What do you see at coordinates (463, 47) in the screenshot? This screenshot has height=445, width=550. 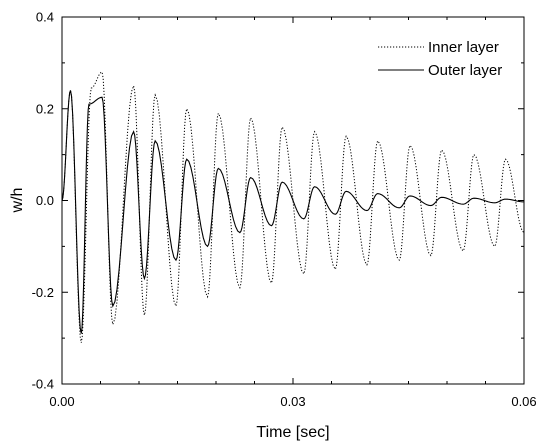 I see `legend-label-inner-layer: Inner layer` at bounding box center [463, 47].